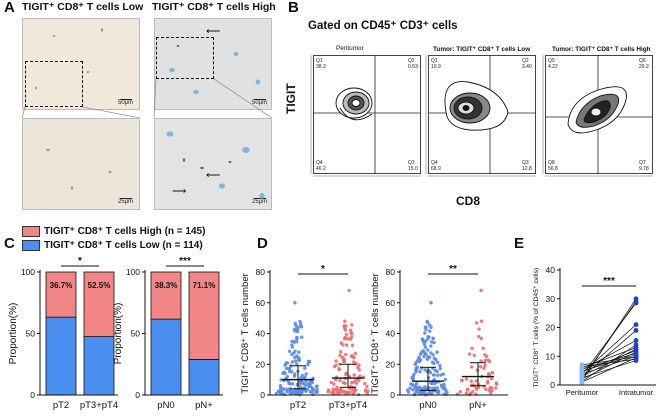 The width and height of the screenshot is (669, 416). I want to click on chart-c-left-bar-high, so click(99, 304).